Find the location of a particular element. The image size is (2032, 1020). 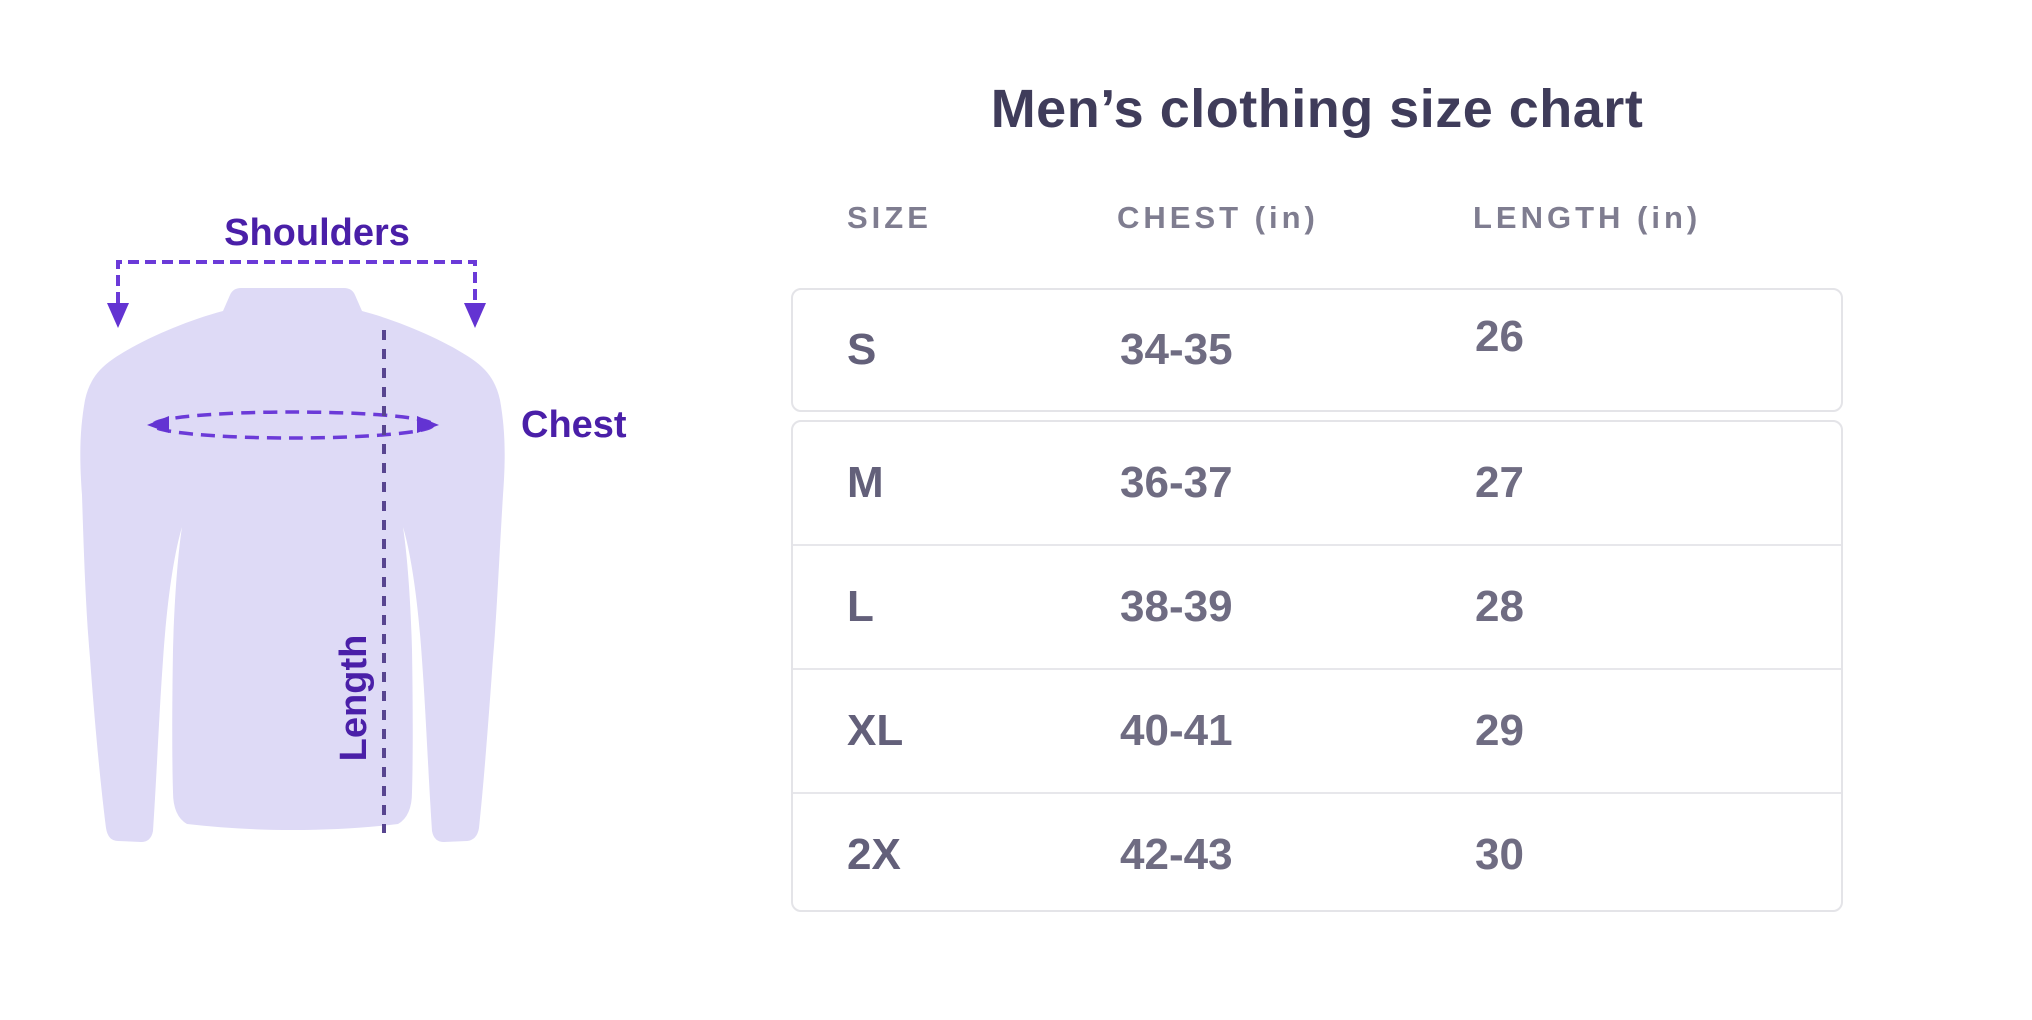

column-header-size: SIZE is located at coordinates (889, 217).